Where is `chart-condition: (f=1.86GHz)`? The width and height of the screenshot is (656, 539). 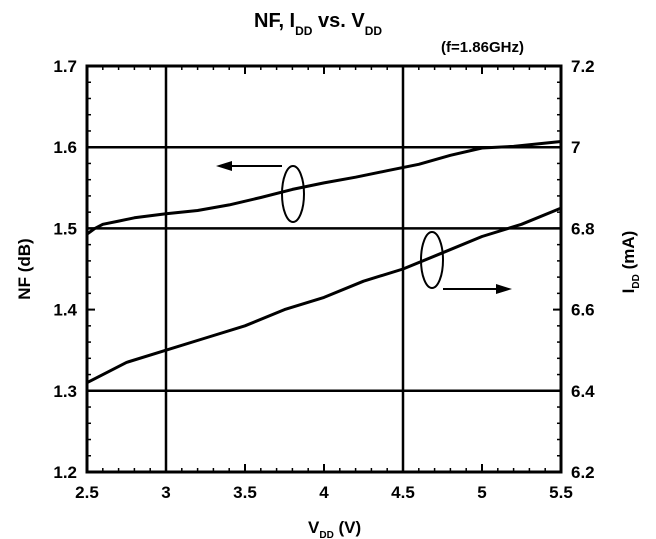
chart-condition: (f=1.86GHz) is located at coordinates (482, 47).